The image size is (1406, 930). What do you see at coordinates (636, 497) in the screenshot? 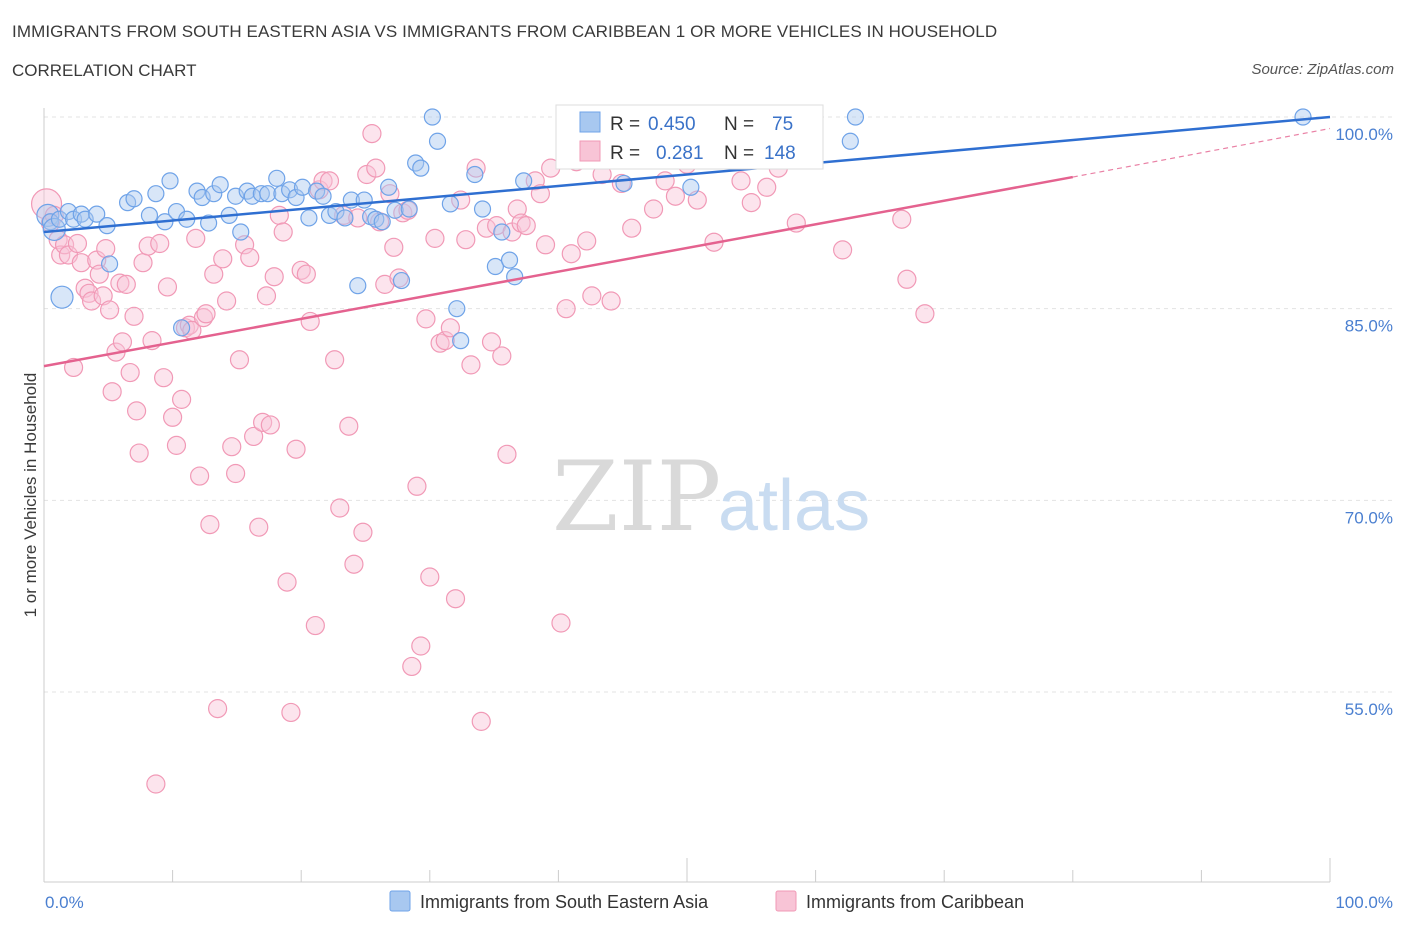
I see `watermark-zip: ZIP` at bounding box center [636, 497].